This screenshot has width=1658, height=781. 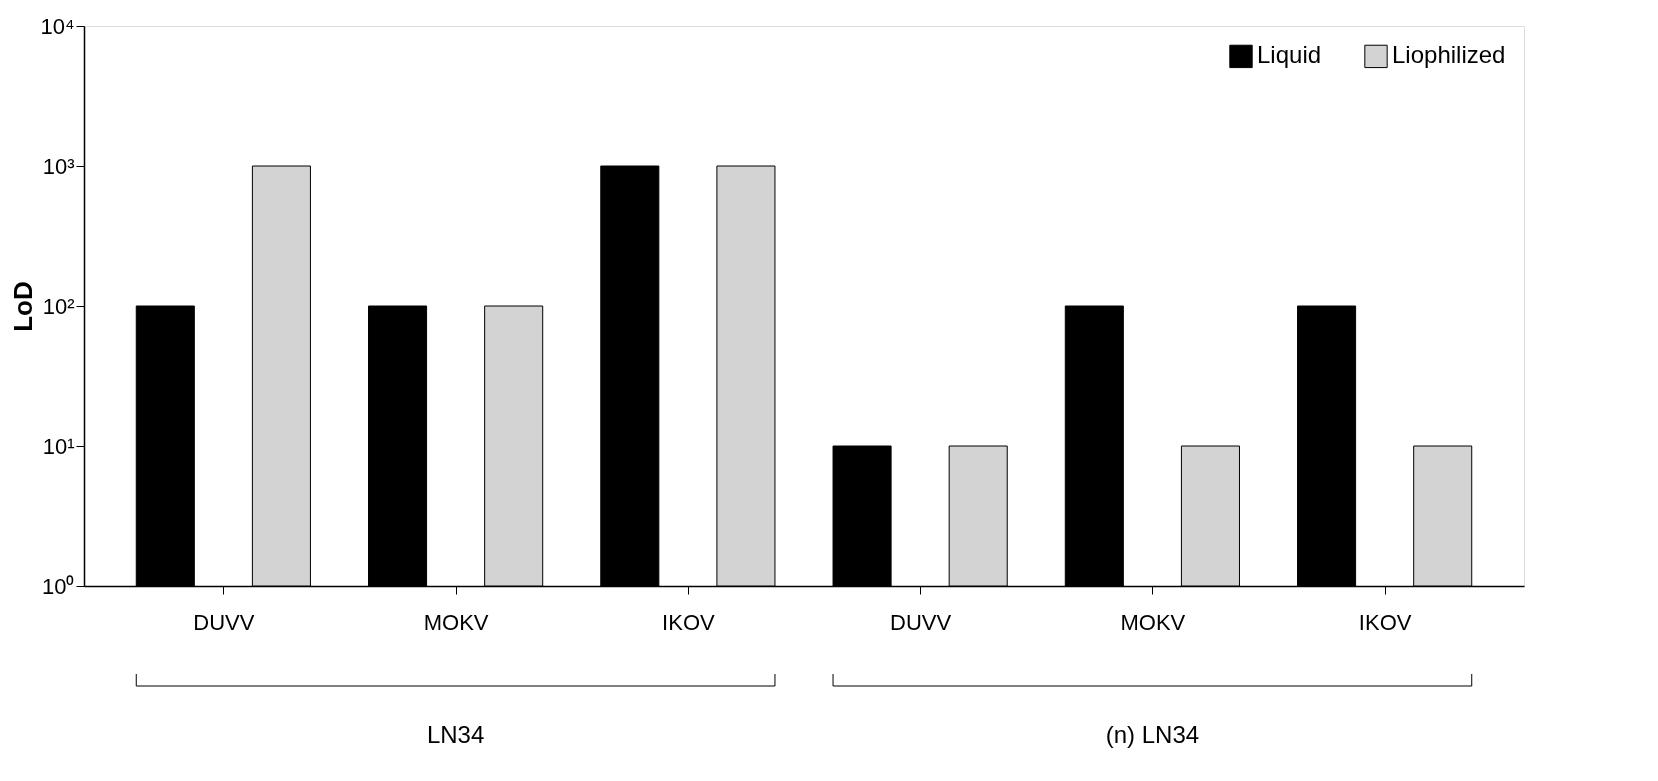 What do you see at coordinates (22, 306) in the screenshot?
I see `y-axis-title: LoD` at bounding box center [22, 306].